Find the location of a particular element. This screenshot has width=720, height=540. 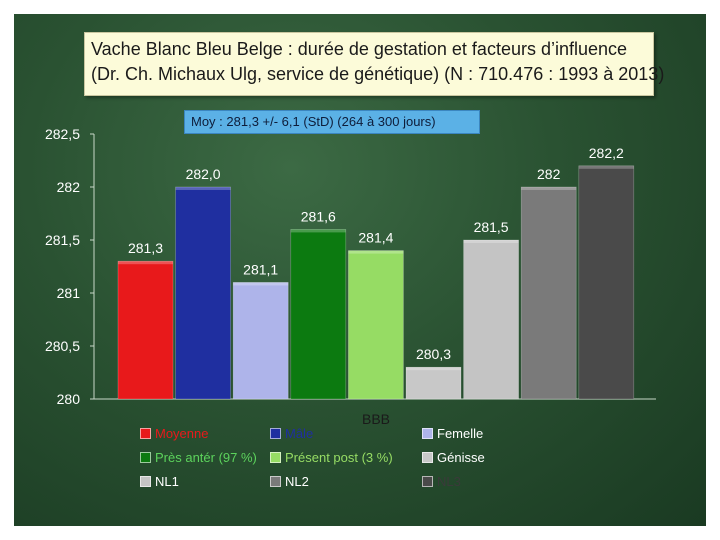

legend-label: Moyenne is located at coordinates (182, 433).